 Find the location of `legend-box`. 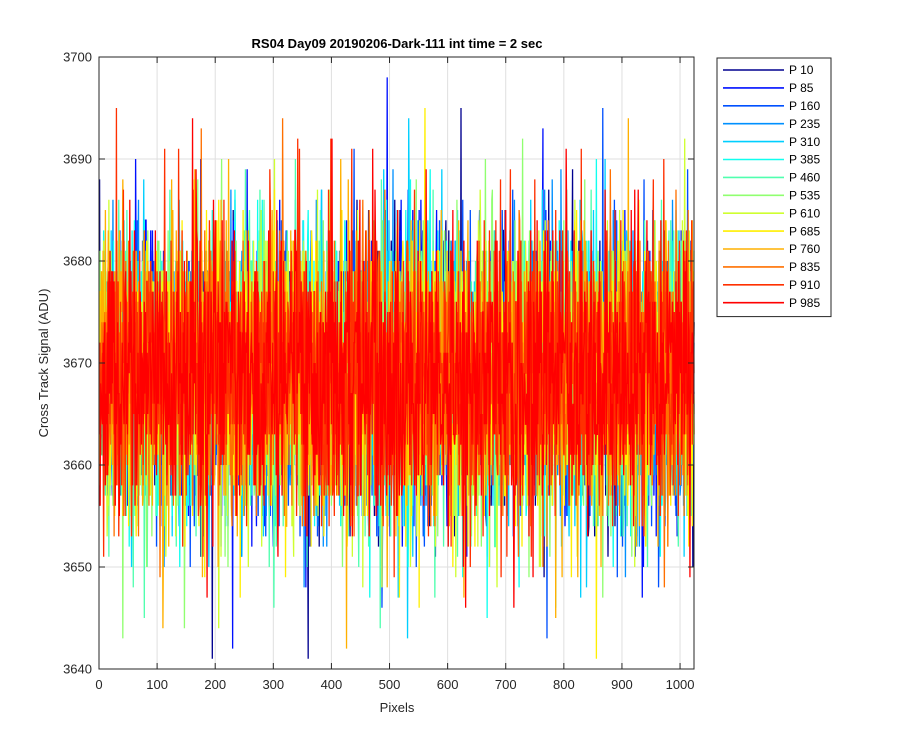

legend-box is located at coordinates (774, 187).